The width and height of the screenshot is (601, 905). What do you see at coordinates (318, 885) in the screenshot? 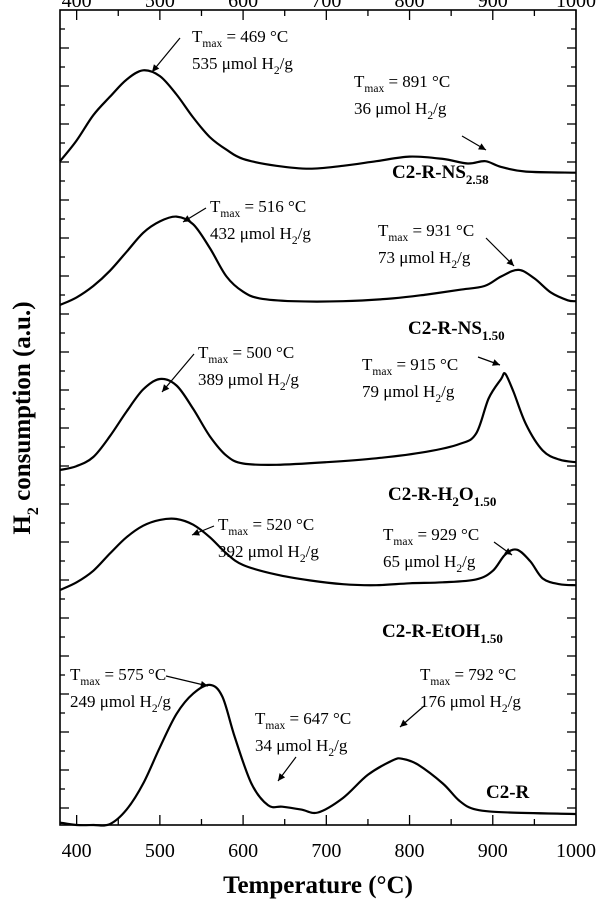
I see `x-axis-title: Temperature (°C)` at bounding box center [318, 885].